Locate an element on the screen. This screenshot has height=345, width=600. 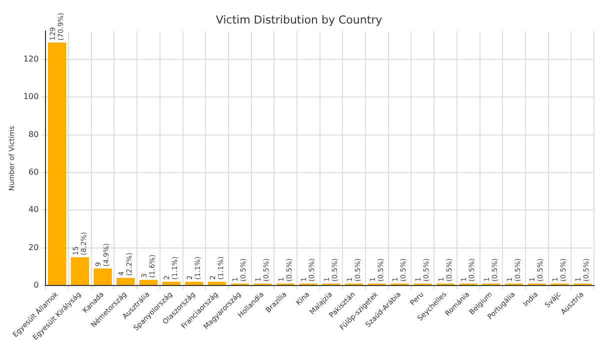
y-tick-label: 60 is located at coordinates (33, 172).